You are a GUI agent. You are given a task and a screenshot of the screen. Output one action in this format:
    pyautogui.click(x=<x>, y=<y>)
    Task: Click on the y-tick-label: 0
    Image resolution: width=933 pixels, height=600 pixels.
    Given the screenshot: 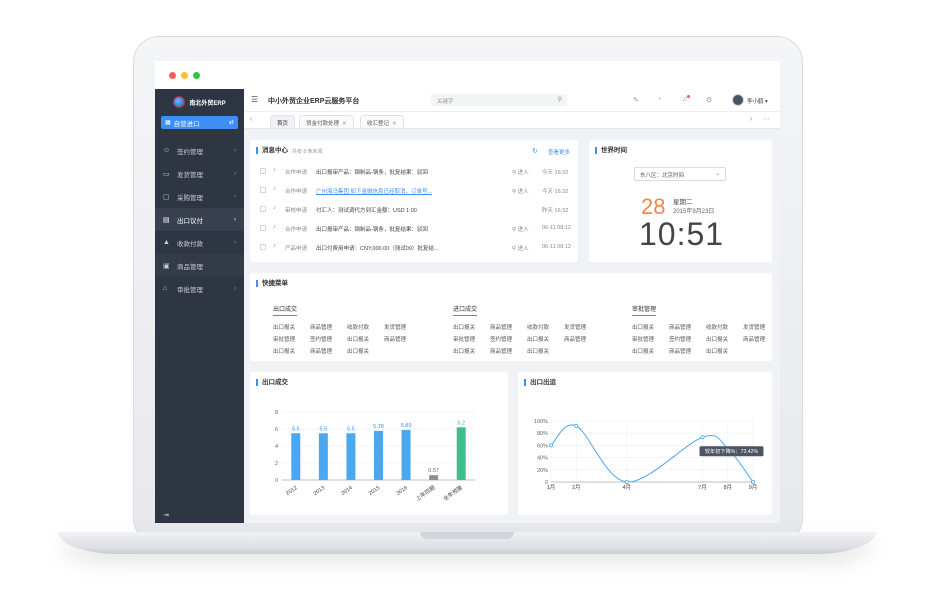 What is the action you would take?
    pyautogui.click(x=276, y=481)
    